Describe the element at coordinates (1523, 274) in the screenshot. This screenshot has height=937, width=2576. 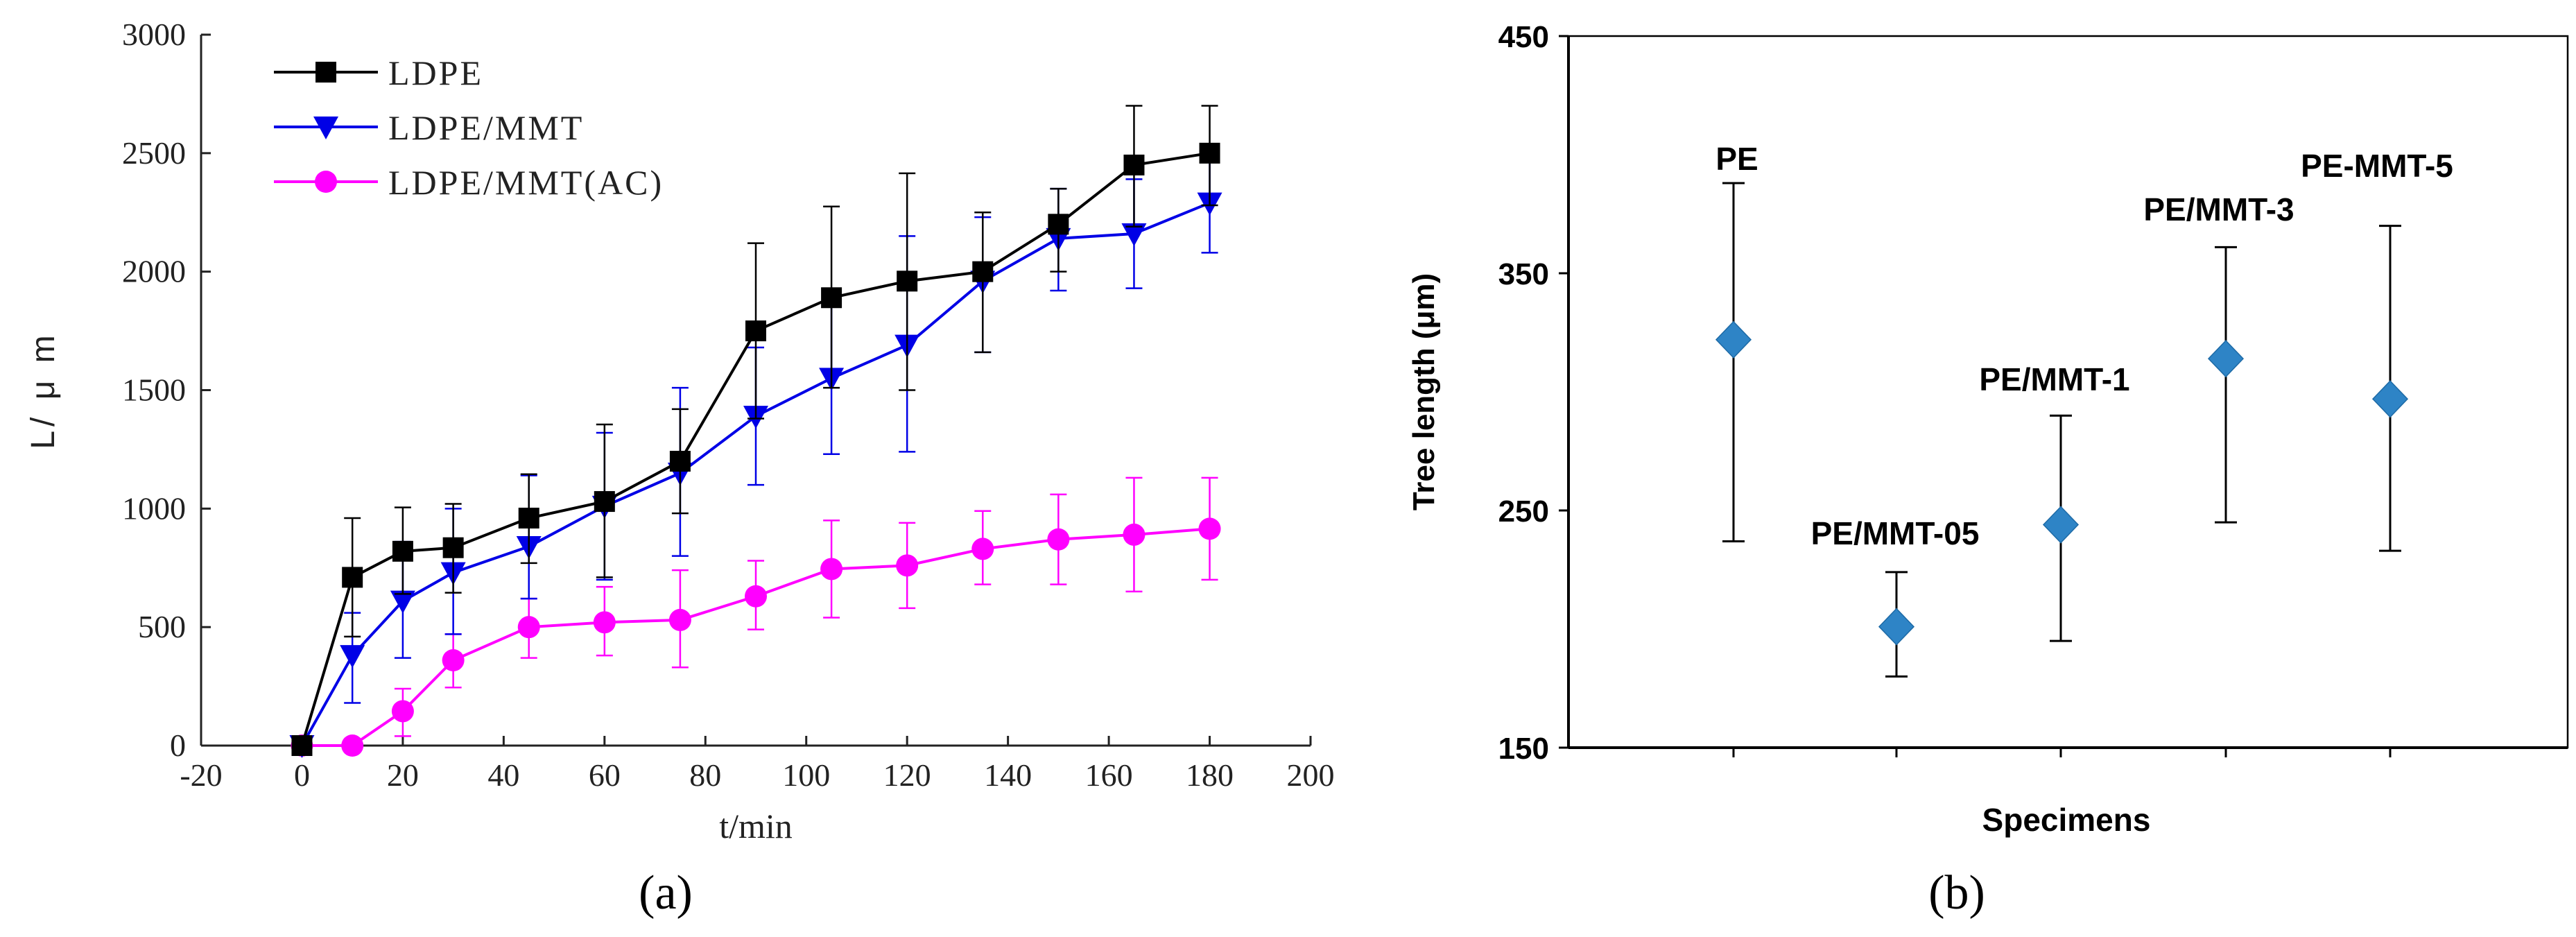
I see `y-tick-label: 350` at that location.